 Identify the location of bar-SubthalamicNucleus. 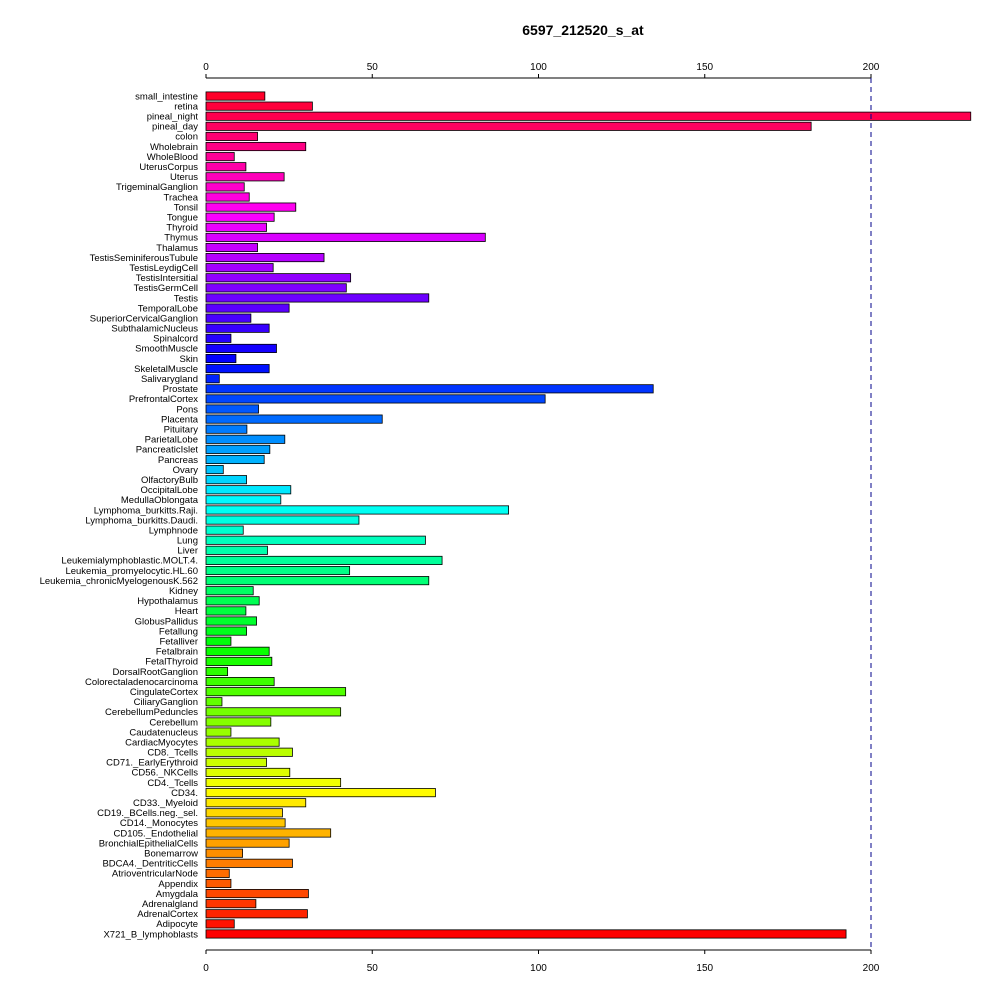
(237, 328).